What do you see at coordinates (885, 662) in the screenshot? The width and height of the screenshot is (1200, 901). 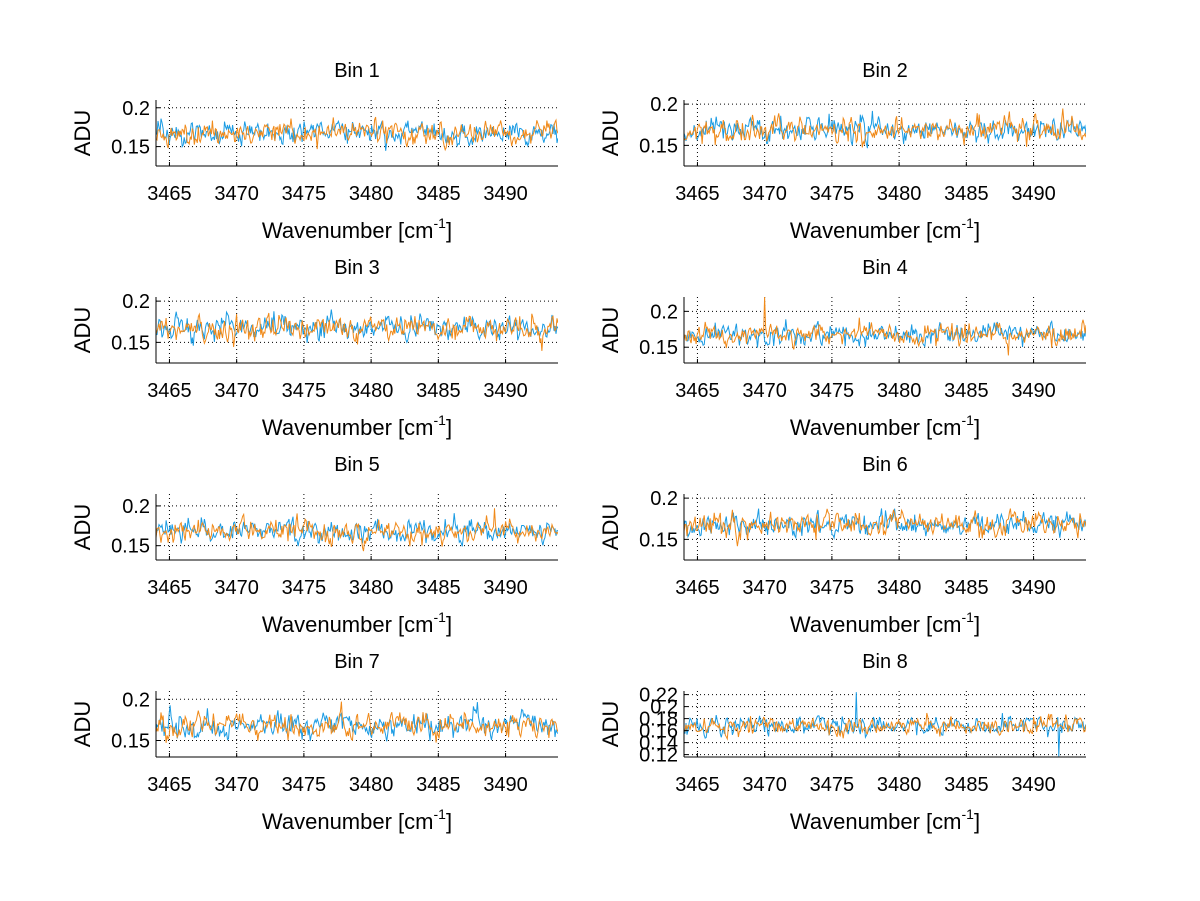 I see `subplot-title: Bin 8` at bounding box center [885, 662].